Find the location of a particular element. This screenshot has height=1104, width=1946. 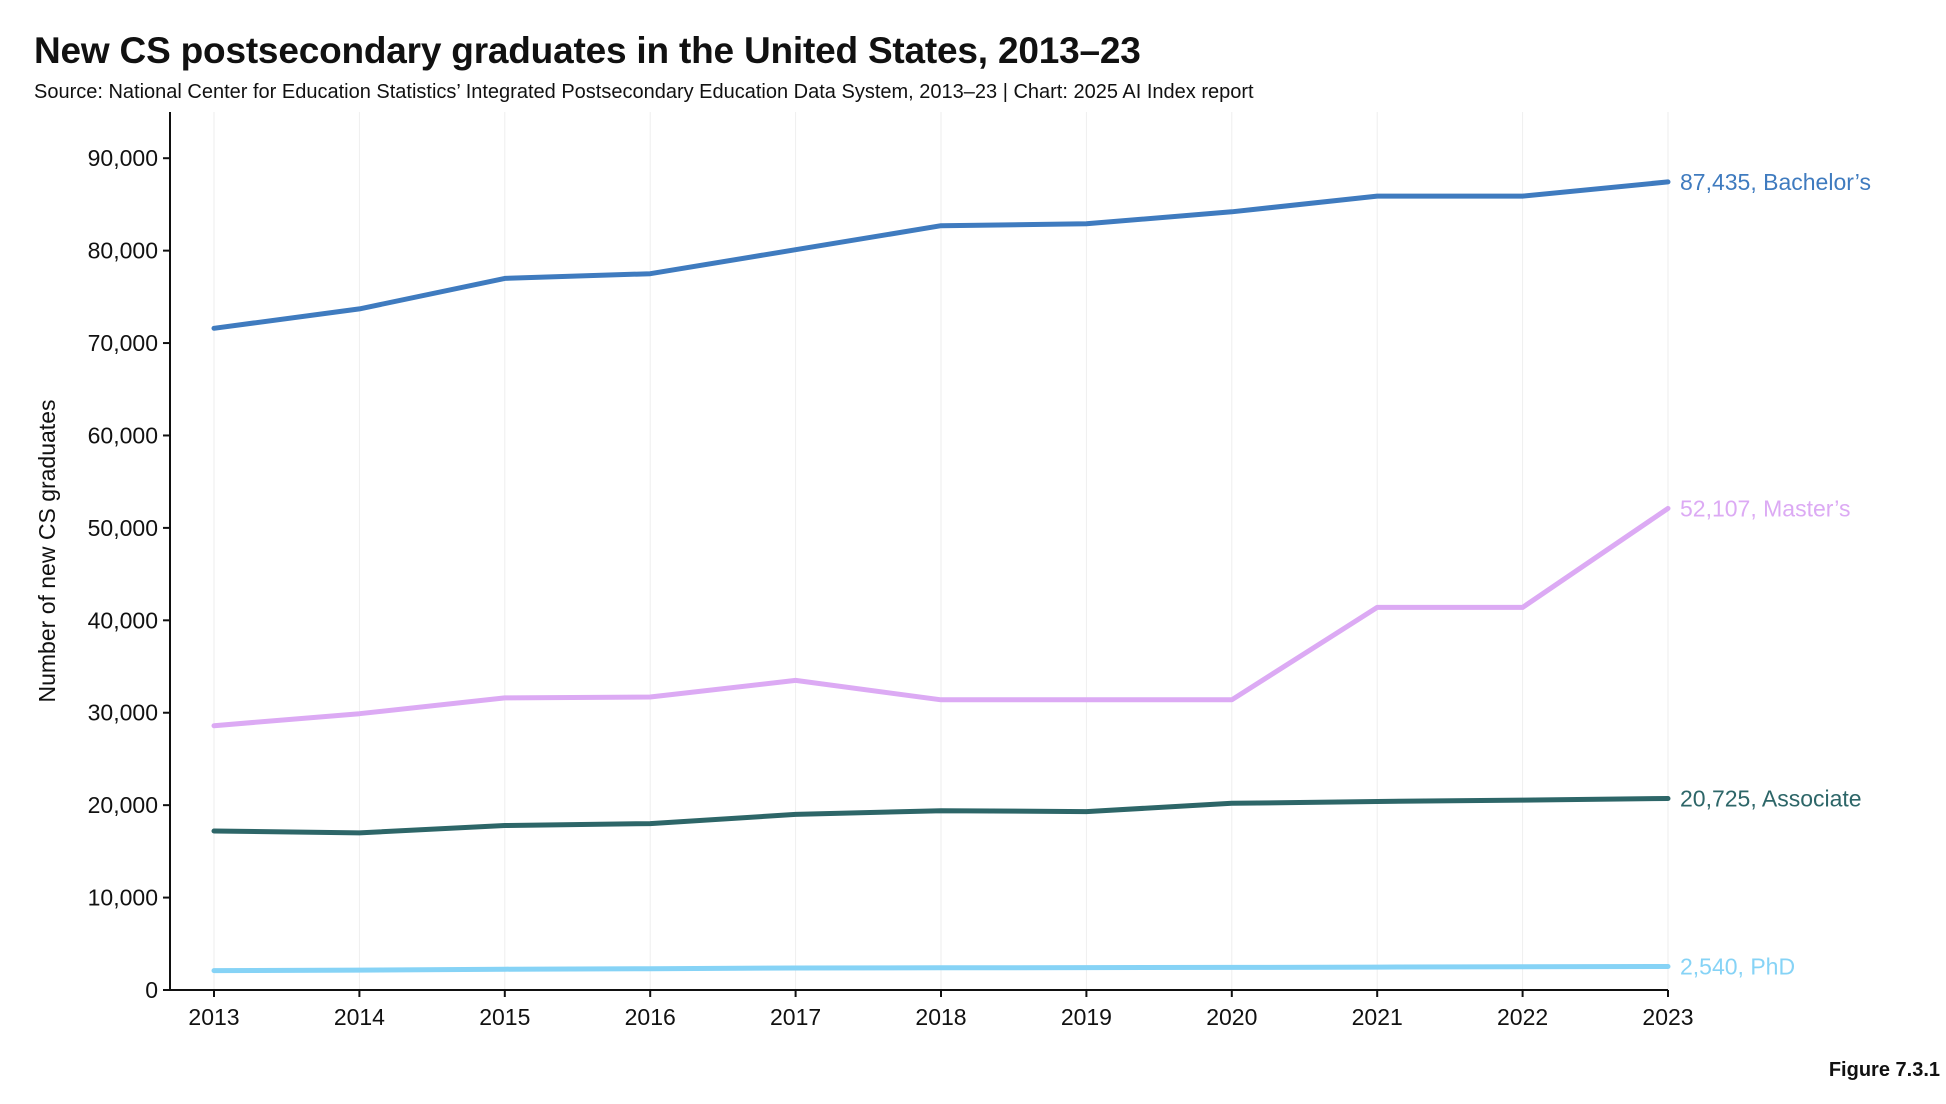

end-label-masters: 52,107, Master’s is located at coordinates (1765, 508).